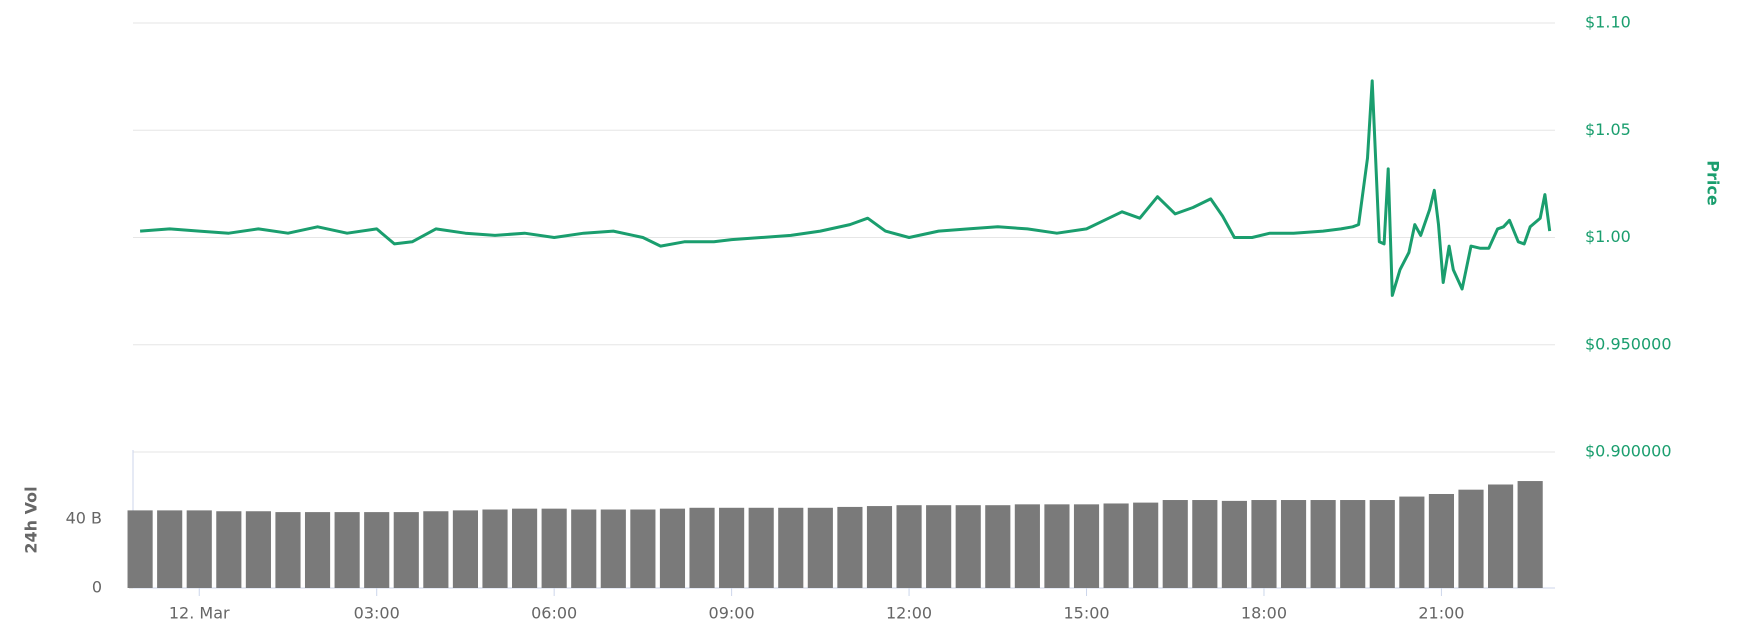 The width and height of the screenshot is (1763, 629). What do you see at coordinates (1628, 343) in the screenshot?
I see `y-tick-label: $0.950000` at bounding box center [1628, 343].